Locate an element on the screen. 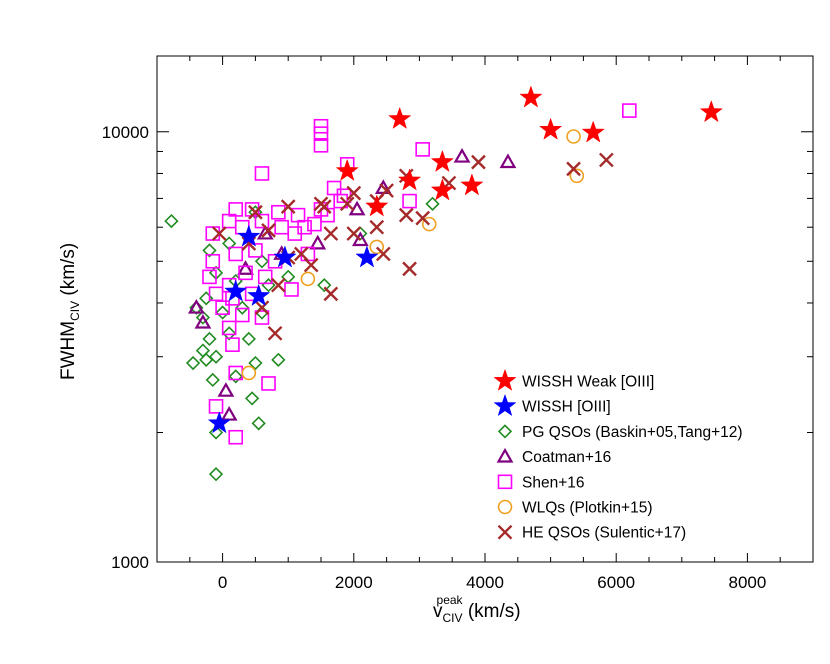  legend-marker-x is located at coordinates (505, 532).